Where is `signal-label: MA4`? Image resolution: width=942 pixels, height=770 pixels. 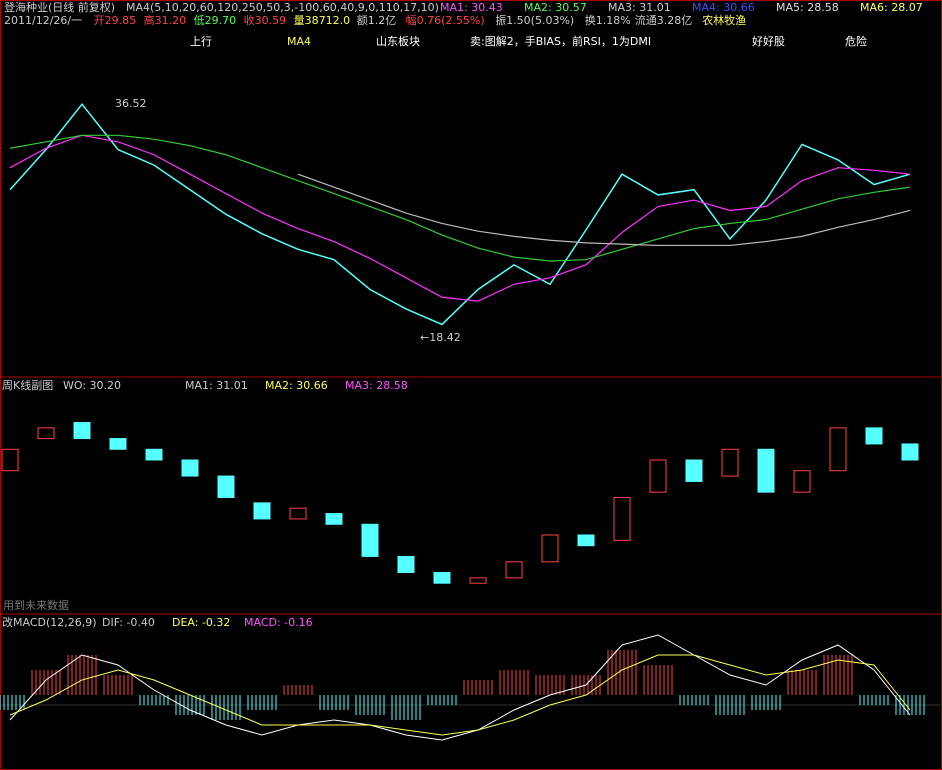
signal-label: MA4 is located at coordinates (299, 41).